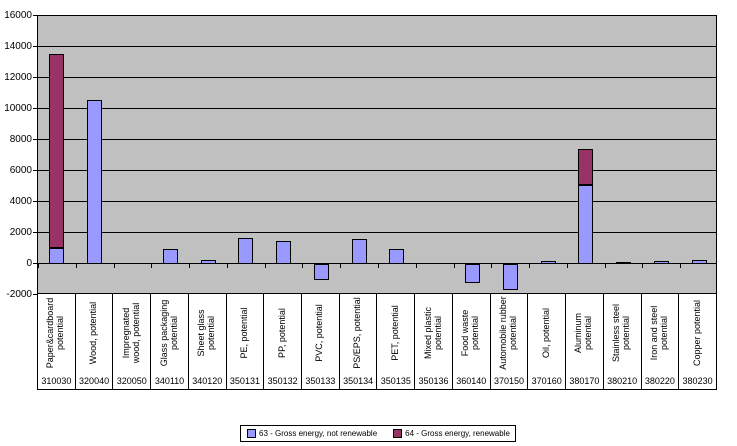 The width and height of the screenshot is (737, 446). I want to click on category-label: Stainless steel potential, so click(621, 333).